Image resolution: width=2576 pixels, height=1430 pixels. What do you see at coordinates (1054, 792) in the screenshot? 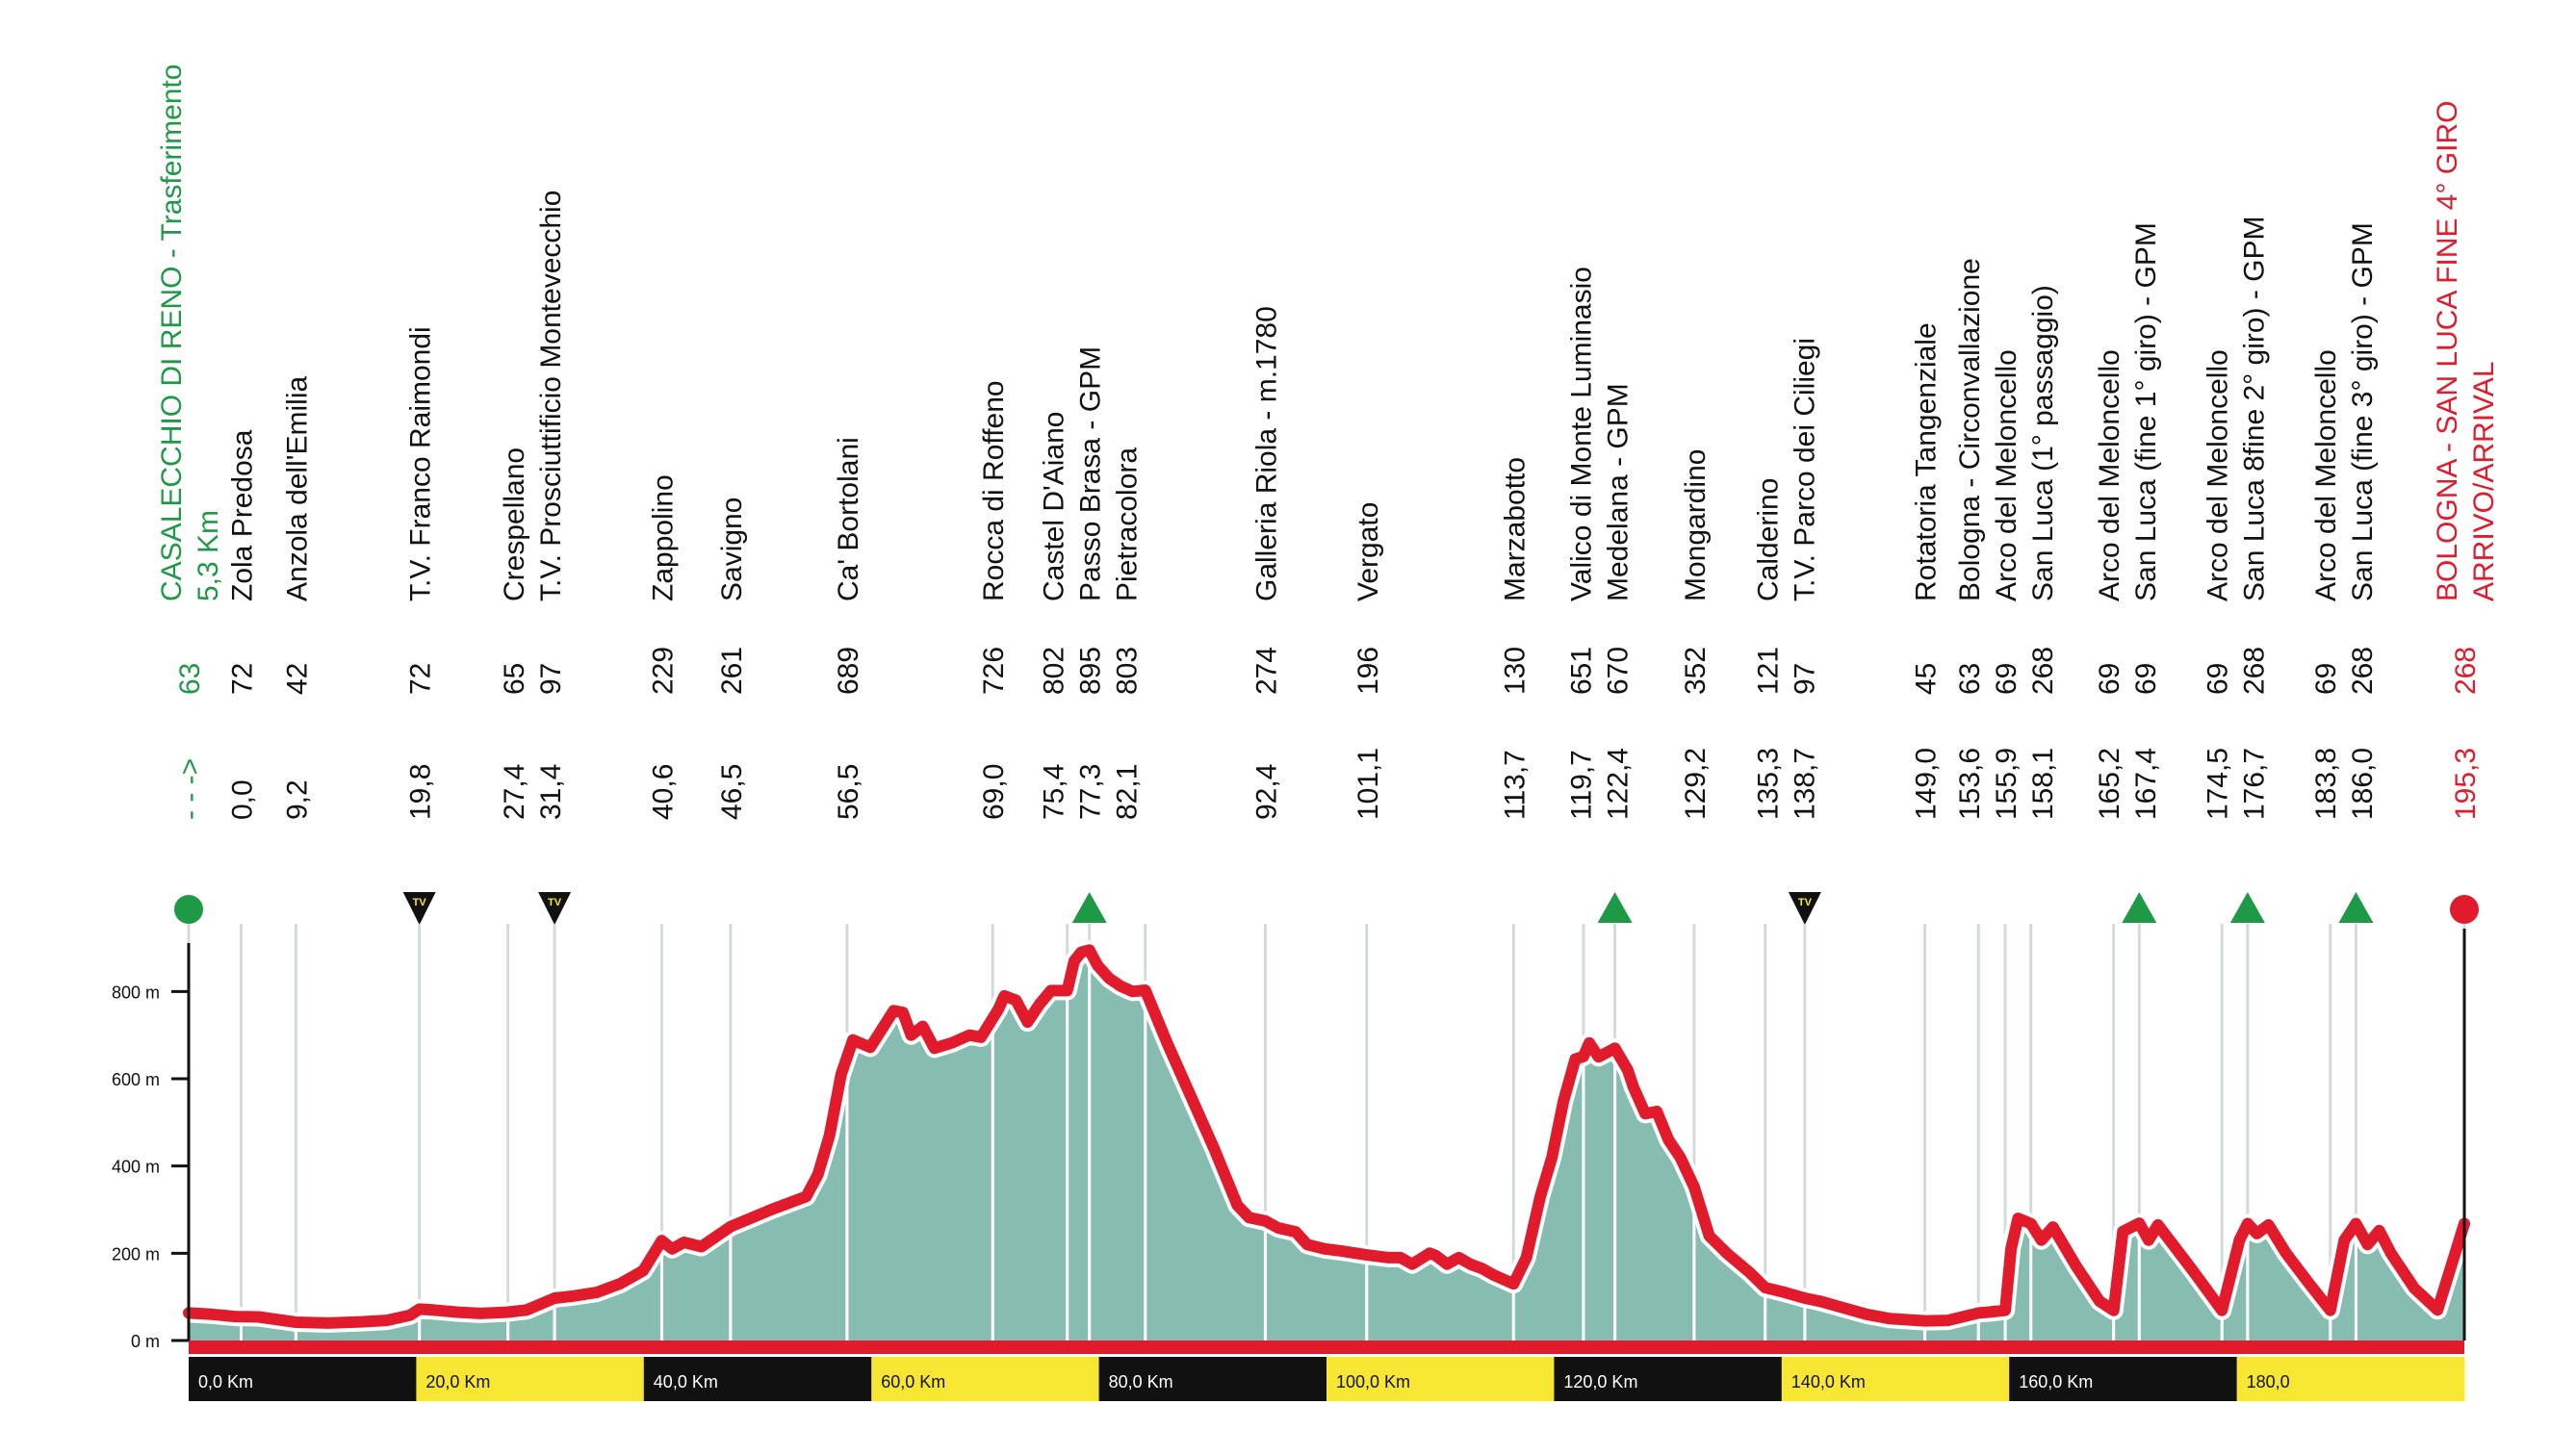
I see `location-distance: 75,4` at bounding box center [1054, 792].